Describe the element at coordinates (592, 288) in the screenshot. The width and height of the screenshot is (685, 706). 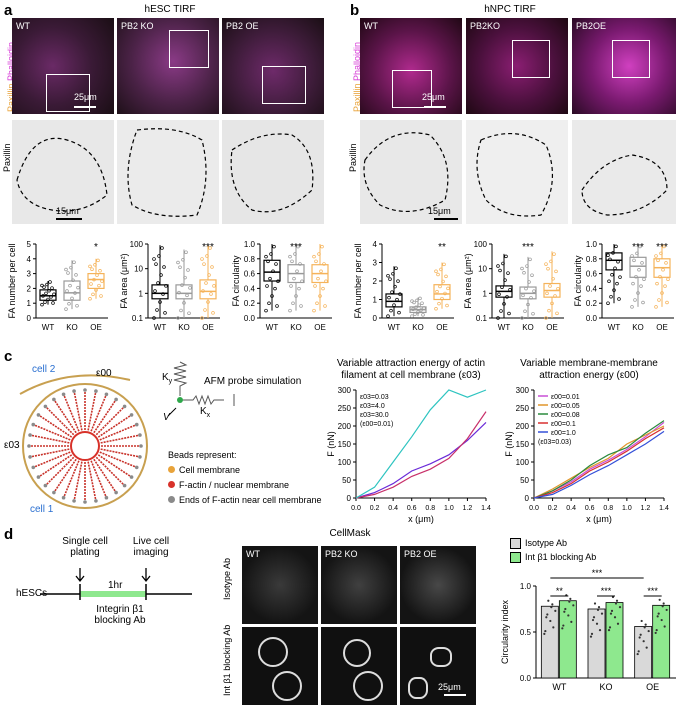
I see `y-tick-label: 0.4` at that location.